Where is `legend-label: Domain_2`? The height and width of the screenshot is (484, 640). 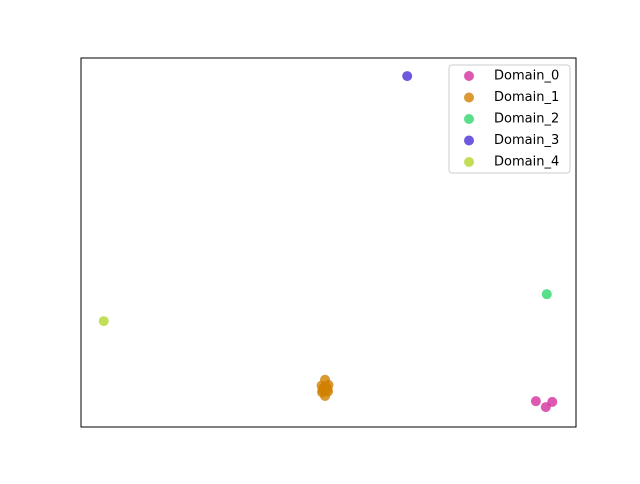
legend-label: Domain_2 is located at coordinates (526, 119).